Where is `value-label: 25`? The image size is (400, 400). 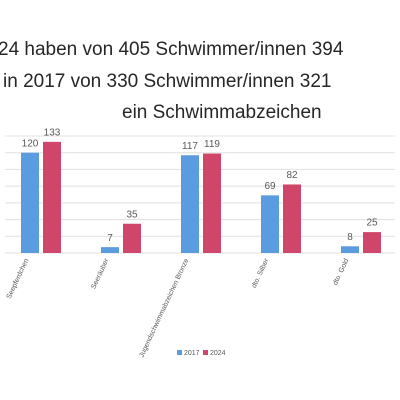
value-label: 25 is located at coordinates (372, 223).